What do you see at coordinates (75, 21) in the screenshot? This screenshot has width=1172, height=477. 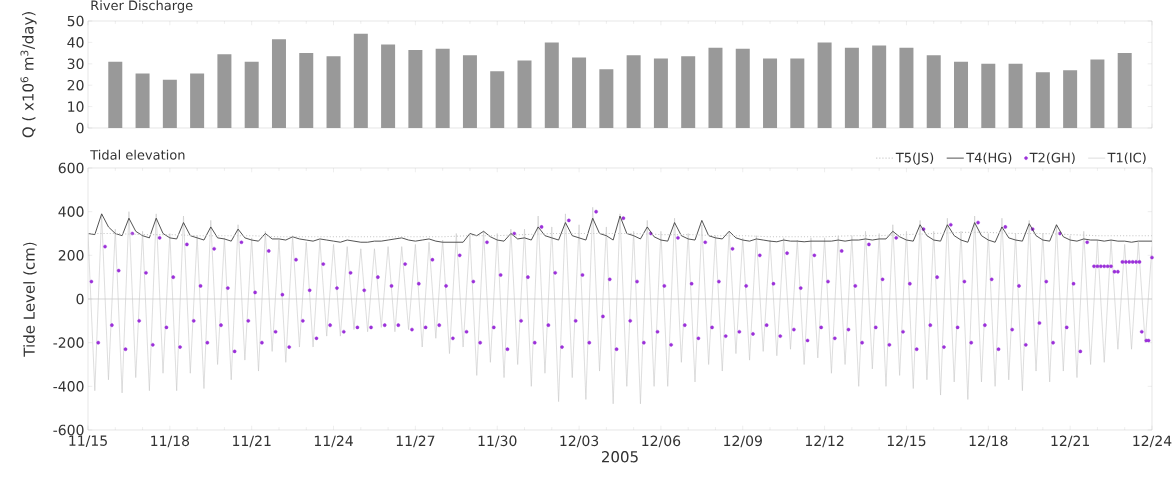 I see `y-tick-label: 50` at bounding box center [75, 21].